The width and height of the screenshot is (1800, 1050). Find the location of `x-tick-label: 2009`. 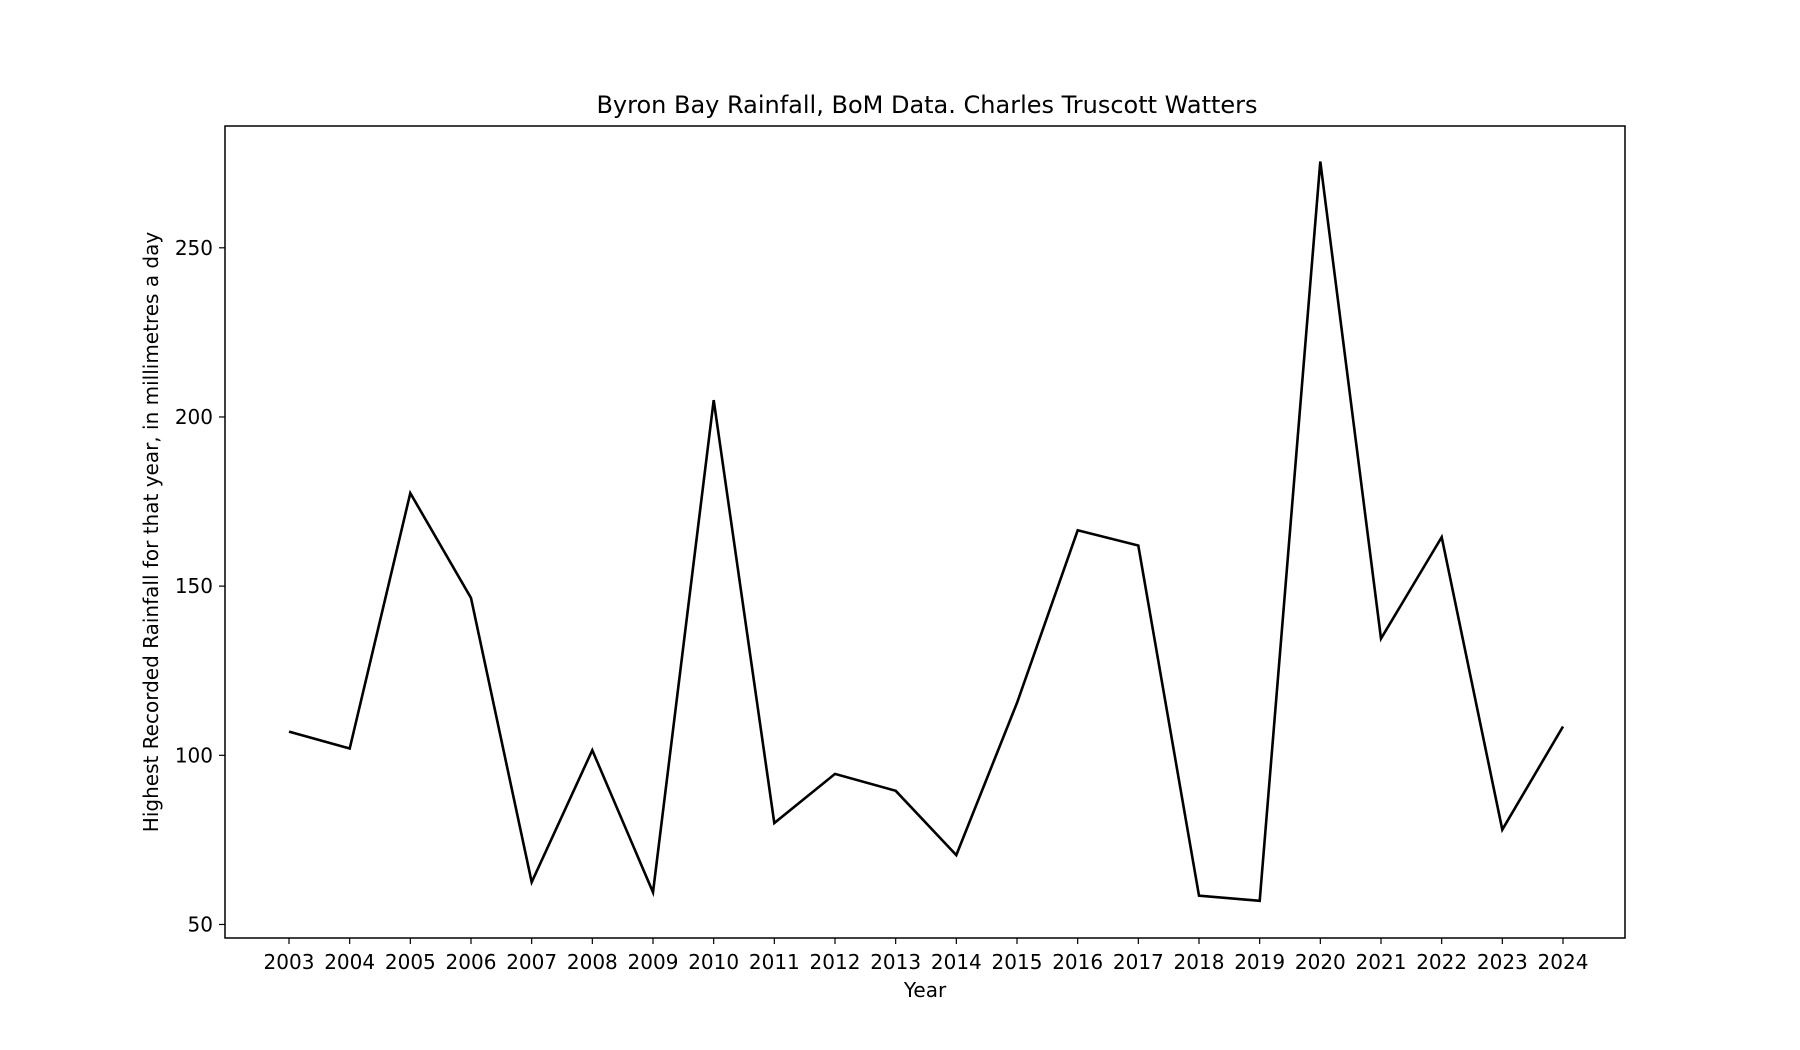

x-tick-label: 2009 is located at coordinates (653, 962).